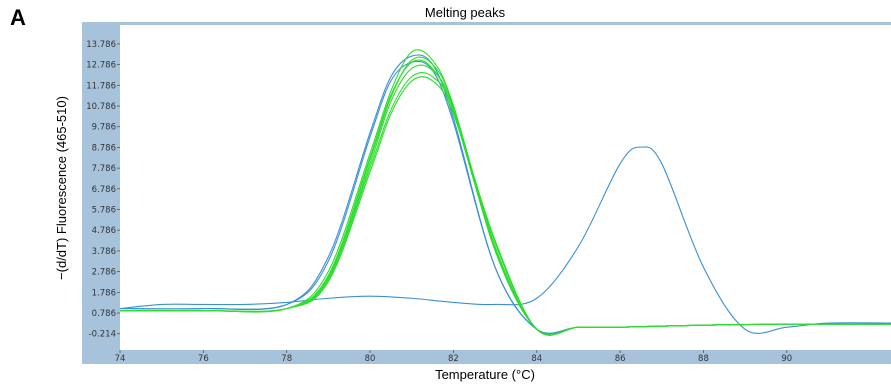  I want to click on panel-label: A, so click(18, 17).